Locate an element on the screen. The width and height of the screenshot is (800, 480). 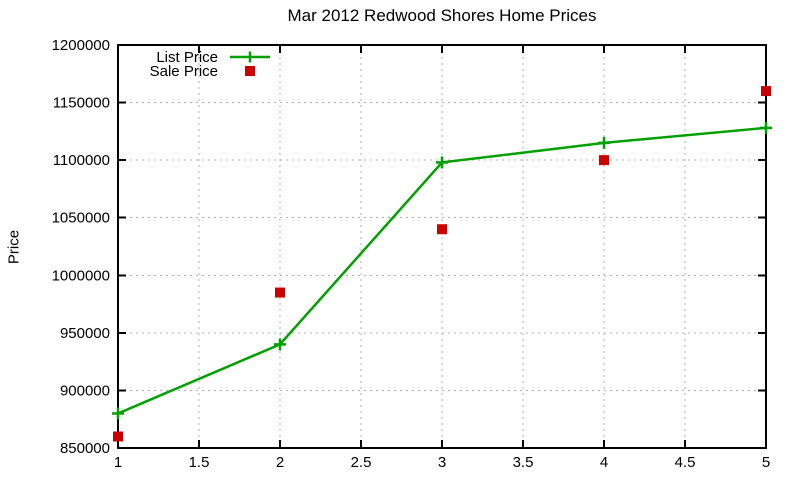
y-tick-label: 1050000 is located at coordinates (81, 218).